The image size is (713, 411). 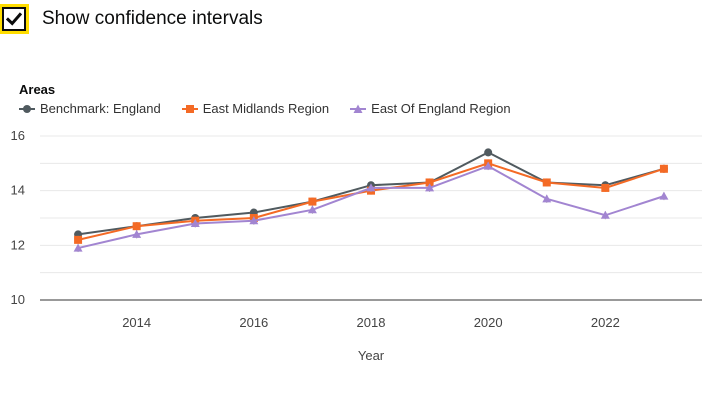 What do you see at coordinates (27, 108) in the screenshot?
I see `legend-circle-marker-icon` at bounding box center [27, 108].